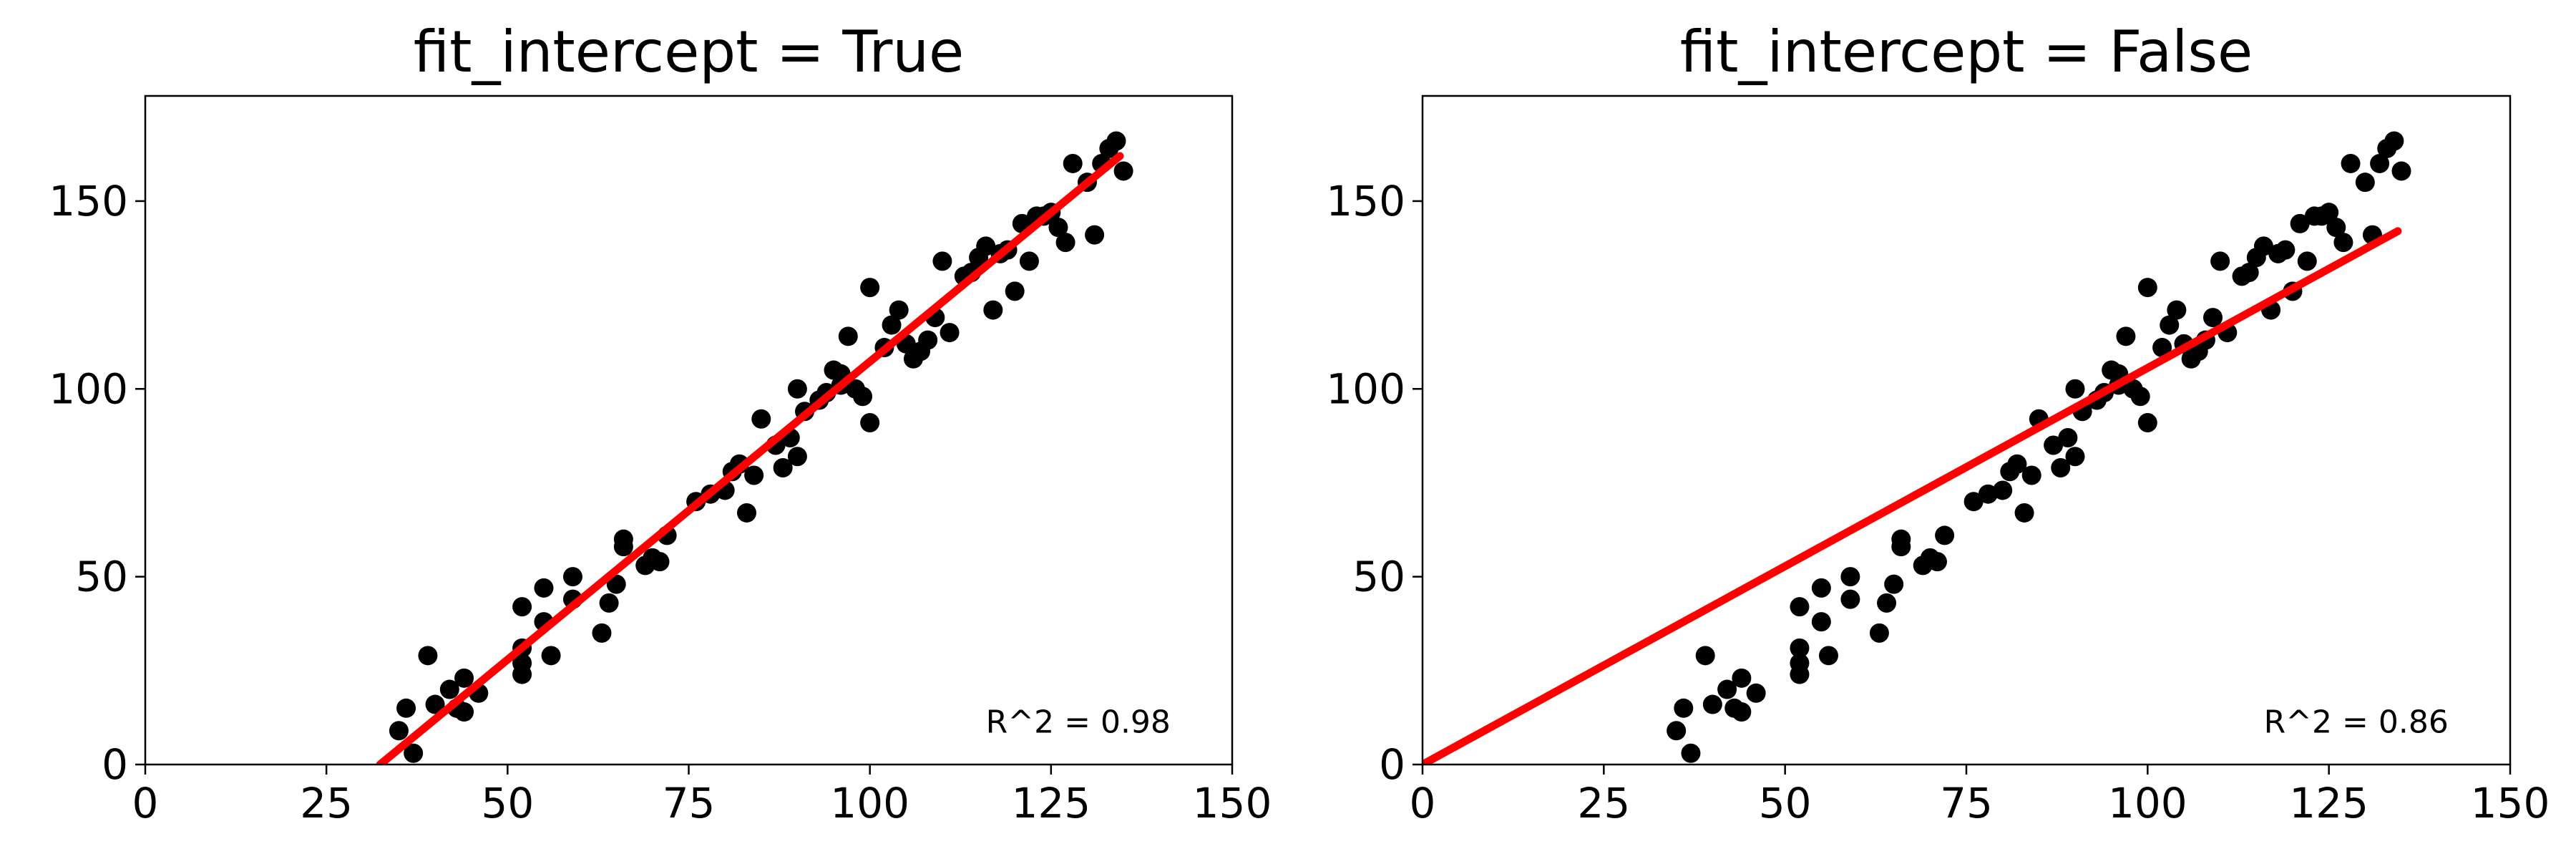 The width and height of the screenshot is (2576, 859). I want to click on left-x-tick-label-25: 25, so click(326, 803).